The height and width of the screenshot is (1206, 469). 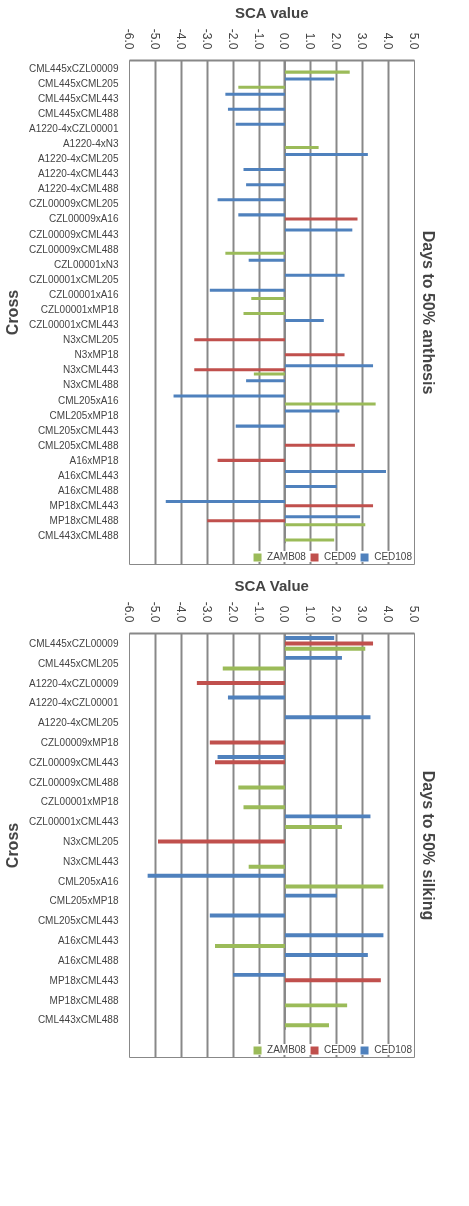 What do you see at coordinates (78, 1020) in the screenshot?
I see `y-tick-label: CML443xCML488` at bounding box center [78, 1020].